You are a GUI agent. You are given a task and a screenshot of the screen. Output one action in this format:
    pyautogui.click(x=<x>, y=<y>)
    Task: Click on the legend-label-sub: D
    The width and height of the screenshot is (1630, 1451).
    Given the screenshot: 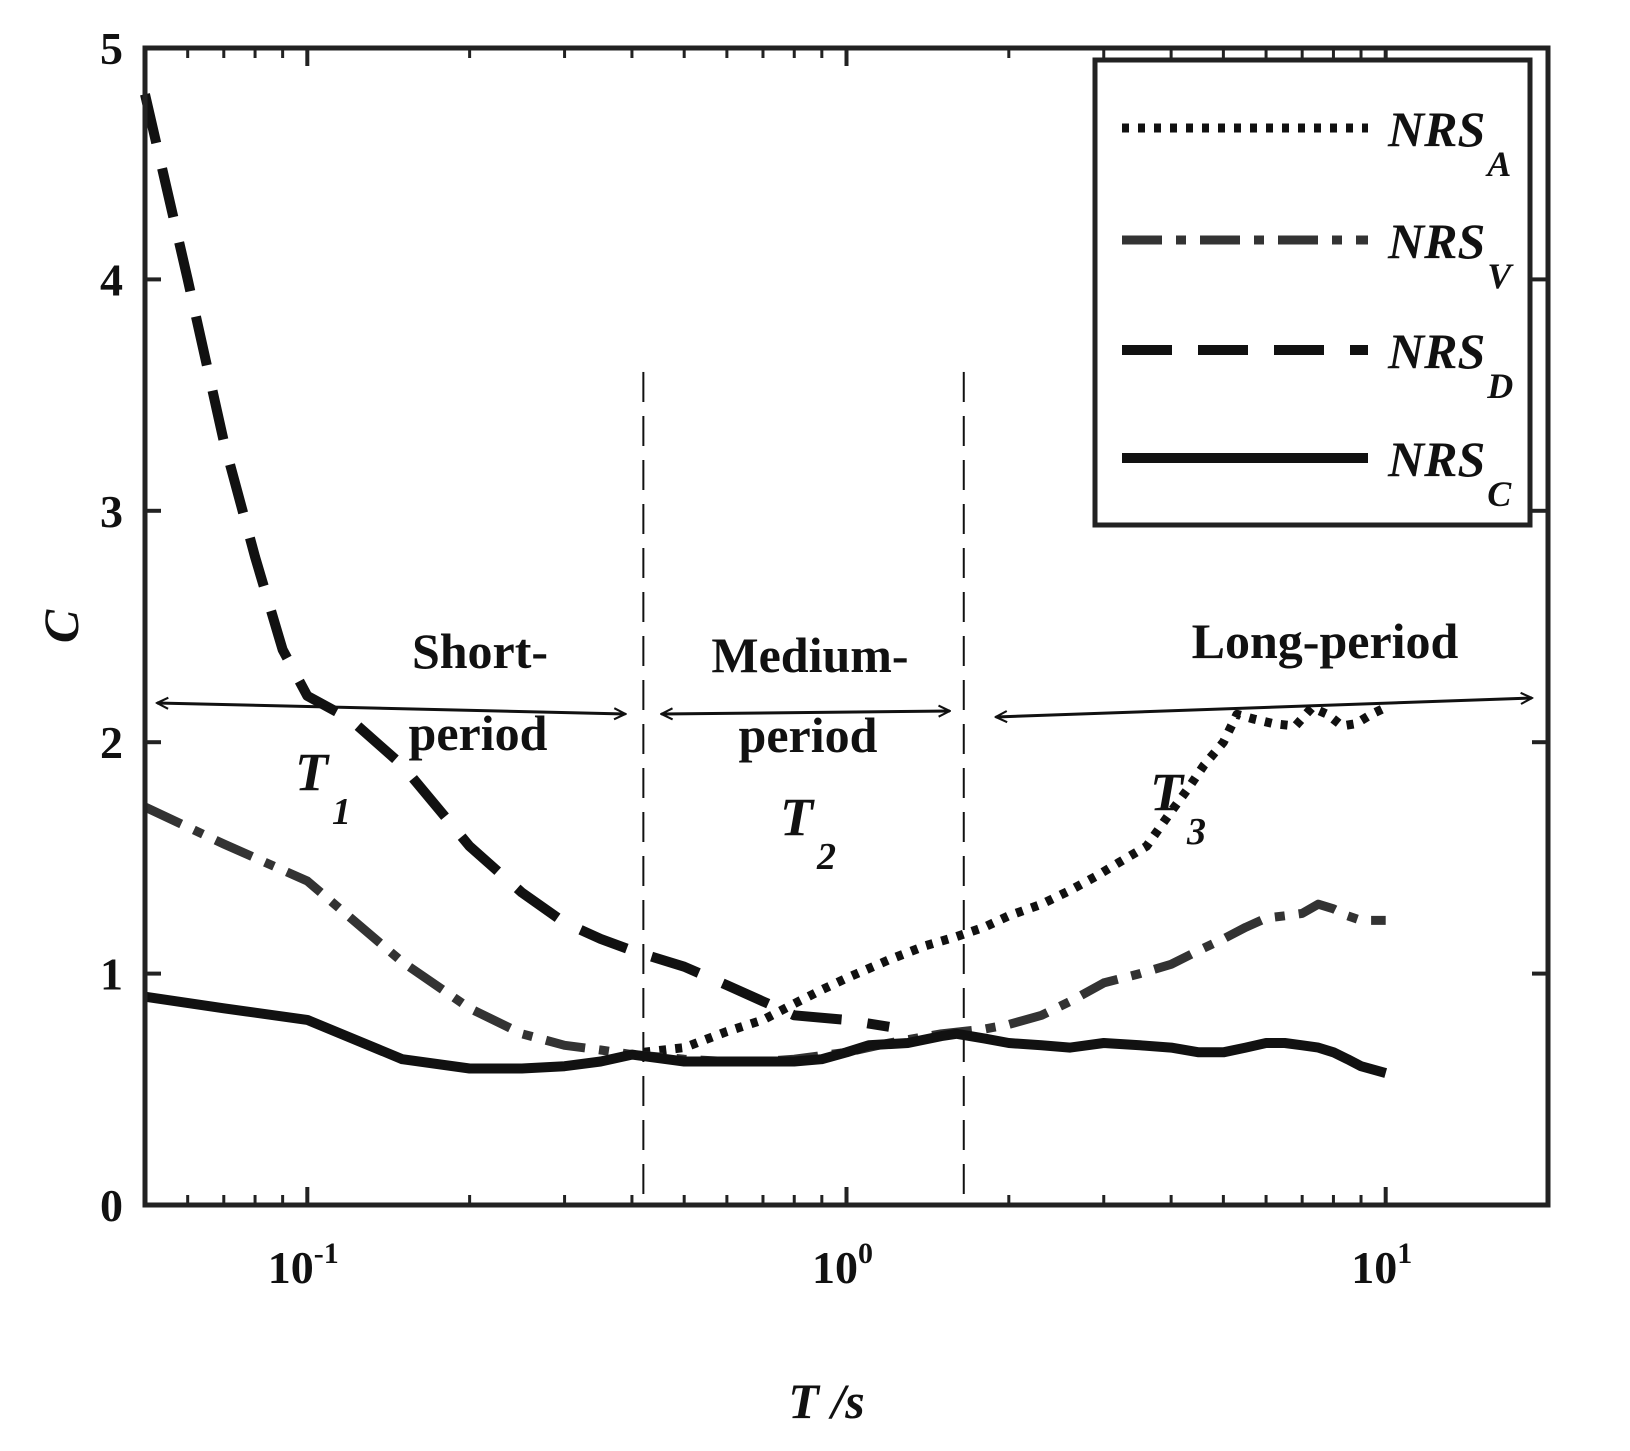 What is the action you would take?
    pyautogui.click(x=1499, y=386)
    